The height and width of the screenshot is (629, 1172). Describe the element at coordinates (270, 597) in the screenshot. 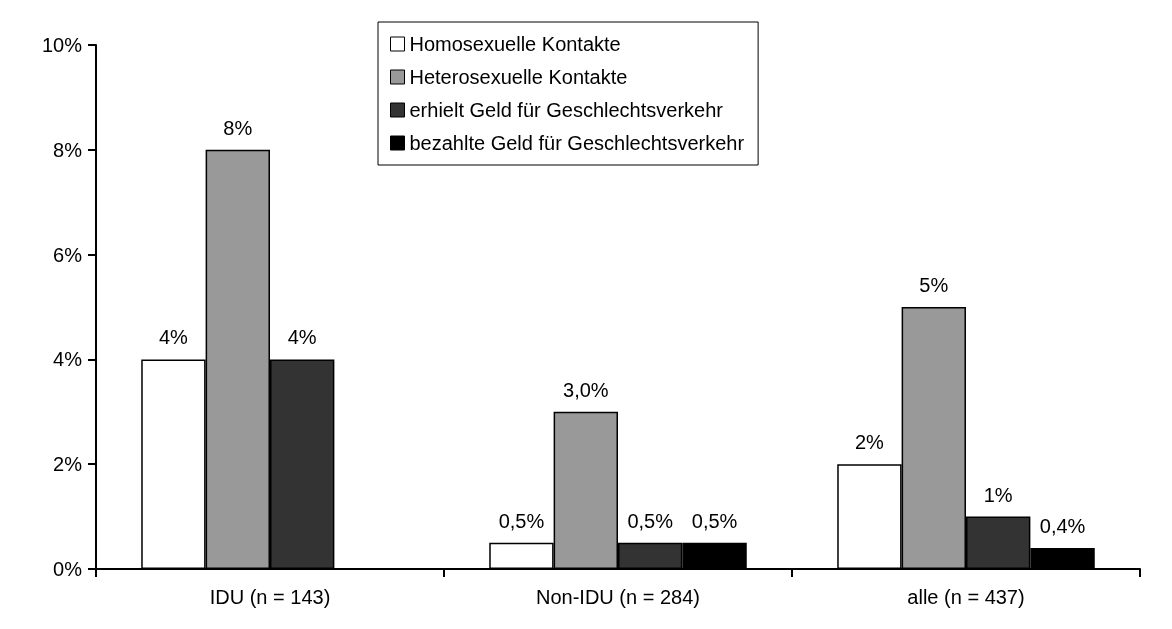

I see `x-tick-label: IDU (n = 143)` at that location.